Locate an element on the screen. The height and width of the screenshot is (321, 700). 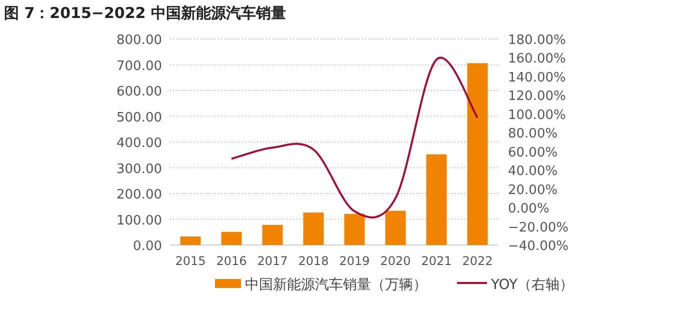
x-tick-label: 2018 is located at coordinates (313, 261).